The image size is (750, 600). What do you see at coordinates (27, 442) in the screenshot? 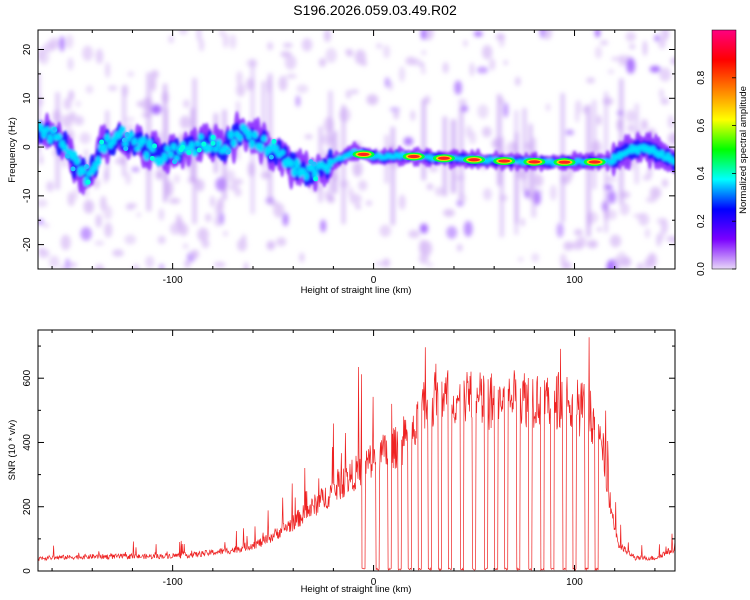
I see `snr-y-tick-label: 400` at bounding box center [27, 442].